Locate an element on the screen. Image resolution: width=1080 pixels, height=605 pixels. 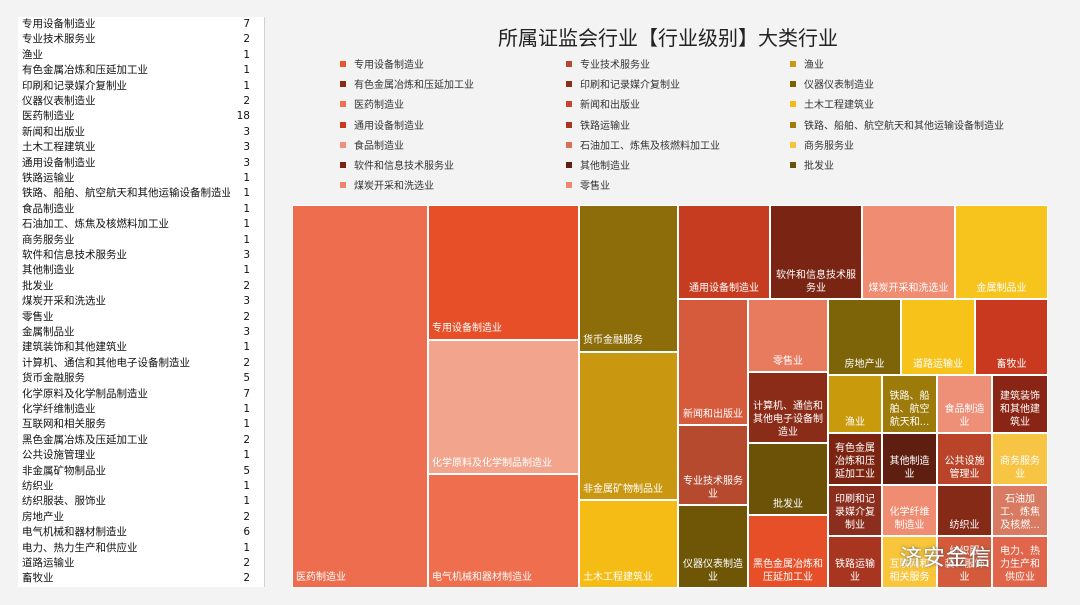
table-industry-name: 仪器仪表制造业 is located at coordinates (59, 101).